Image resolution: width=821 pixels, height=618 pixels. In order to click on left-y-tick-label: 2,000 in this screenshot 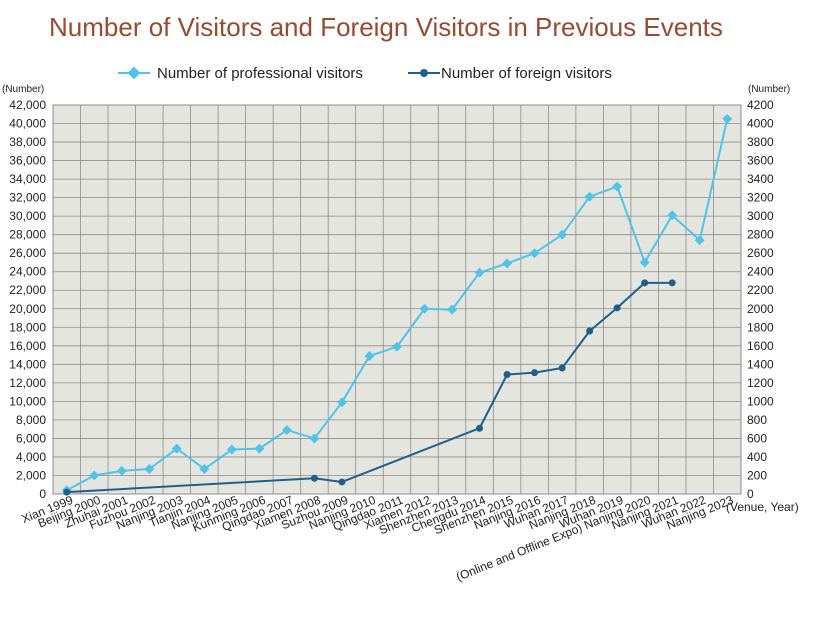, I will do `click(31, 475)`.